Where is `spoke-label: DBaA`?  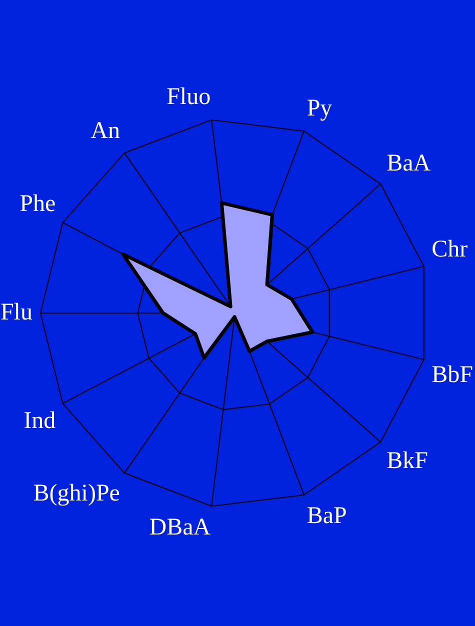 spoke-label: DBaA is located at coordinates (180, 527).